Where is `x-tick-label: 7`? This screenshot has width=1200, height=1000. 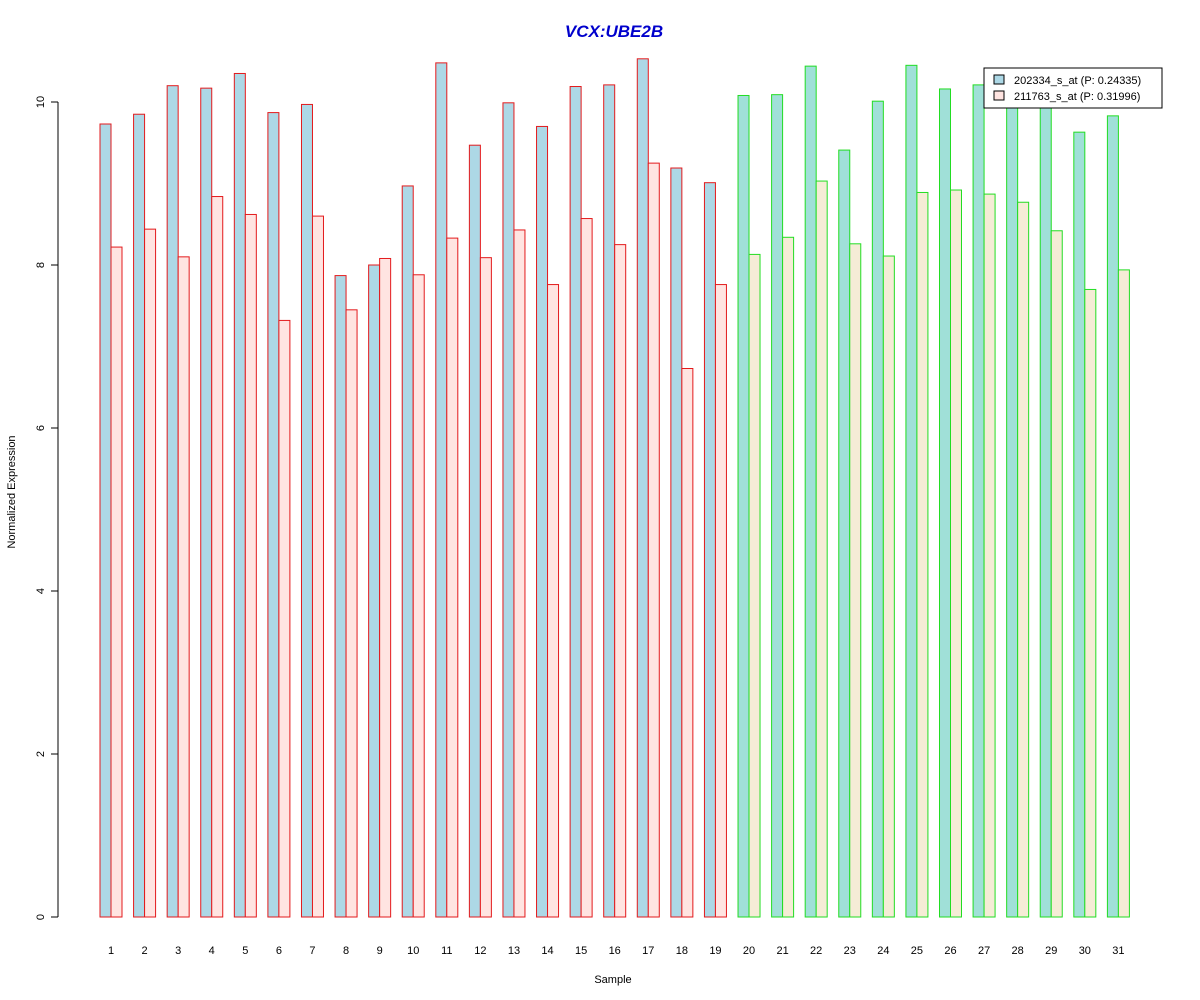
x-tick-label: 7 is located at coordinates (312, 951).